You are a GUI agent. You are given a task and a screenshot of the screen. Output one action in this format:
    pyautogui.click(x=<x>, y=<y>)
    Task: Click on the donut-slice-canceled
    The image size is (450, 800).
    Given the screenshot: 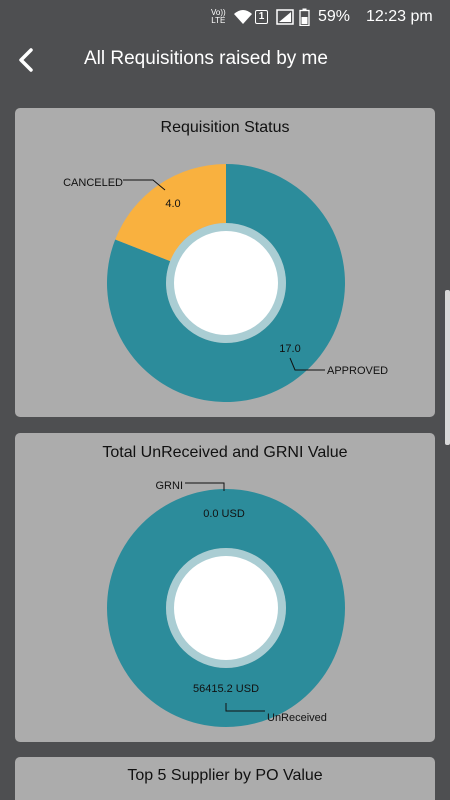 What is the action you would take?
    pyautogui.click(x=170, y=213)
    